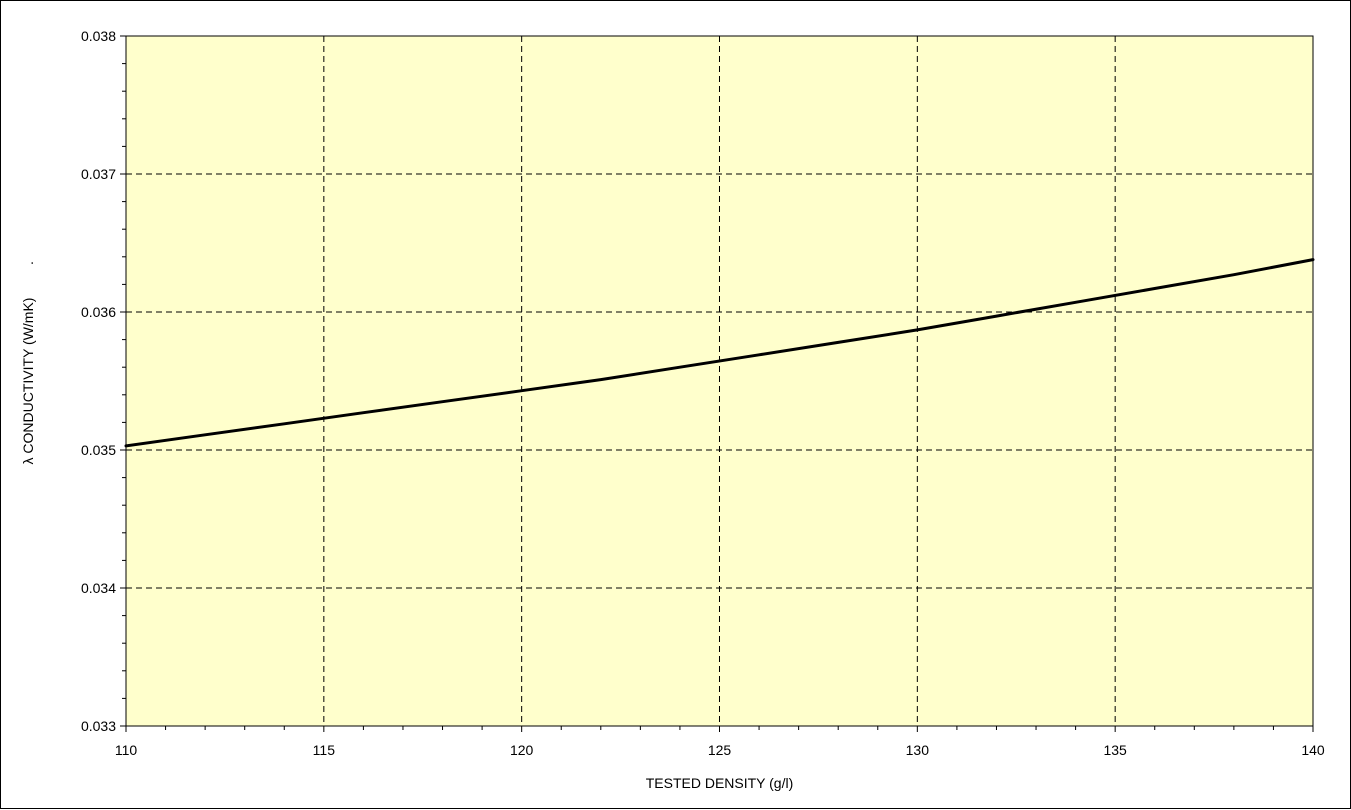 Image resolution: width=1351 pixels, height=810 pixels. I want to click on x-tick-label: 130, so click(918, 750).